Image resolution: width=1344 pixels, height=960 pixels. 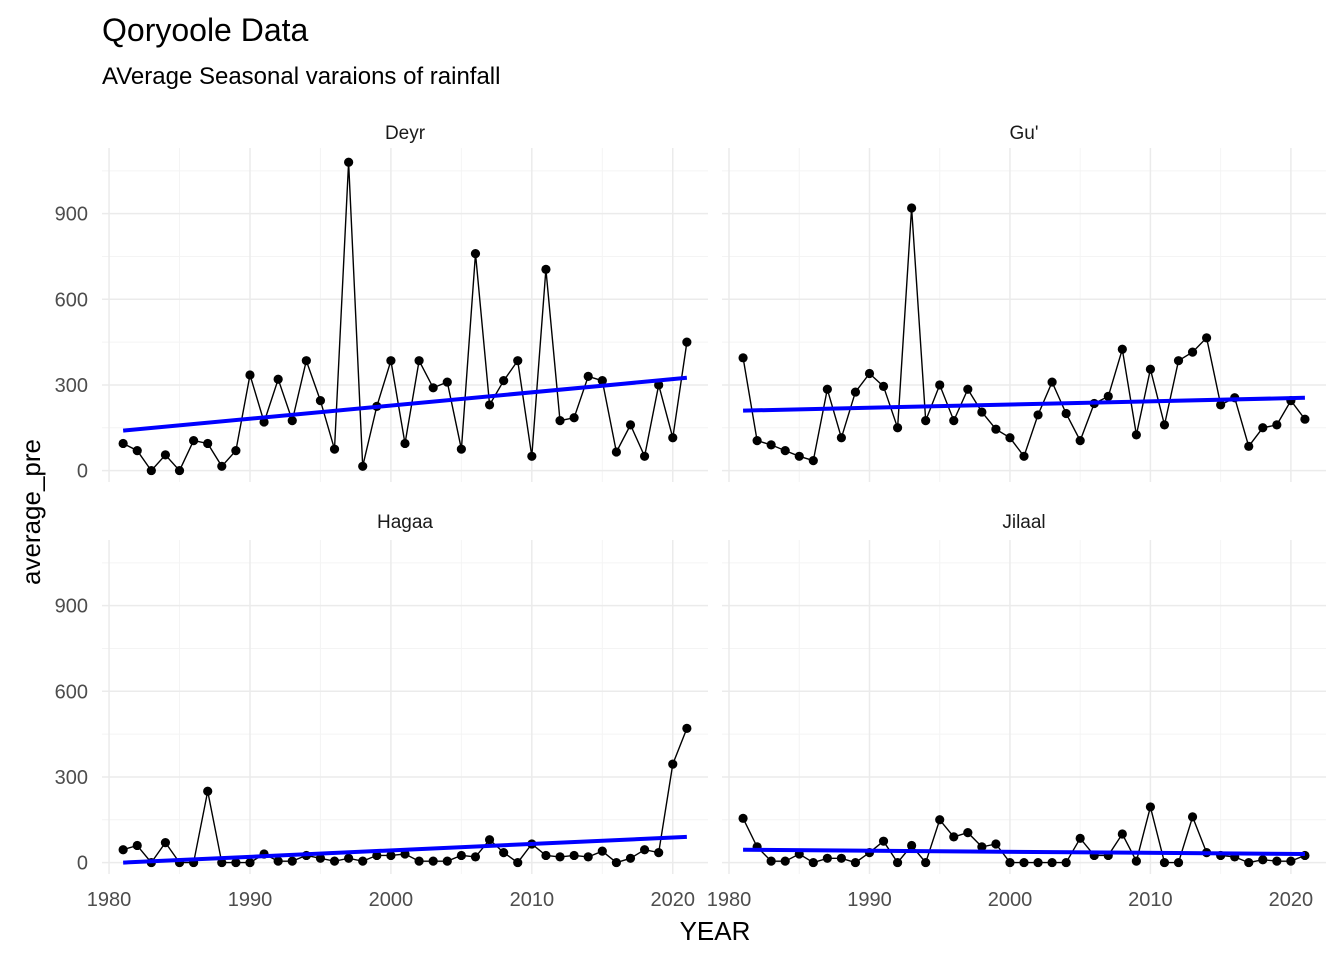 I want to click on x-tick-label: 2000, so click(x=391, y=900).